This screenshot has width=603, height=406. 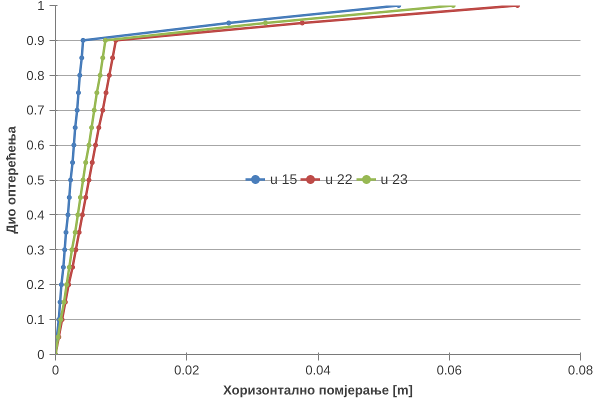 I want to click on y-tick-label: 0.4, so click(x=35, y=214).